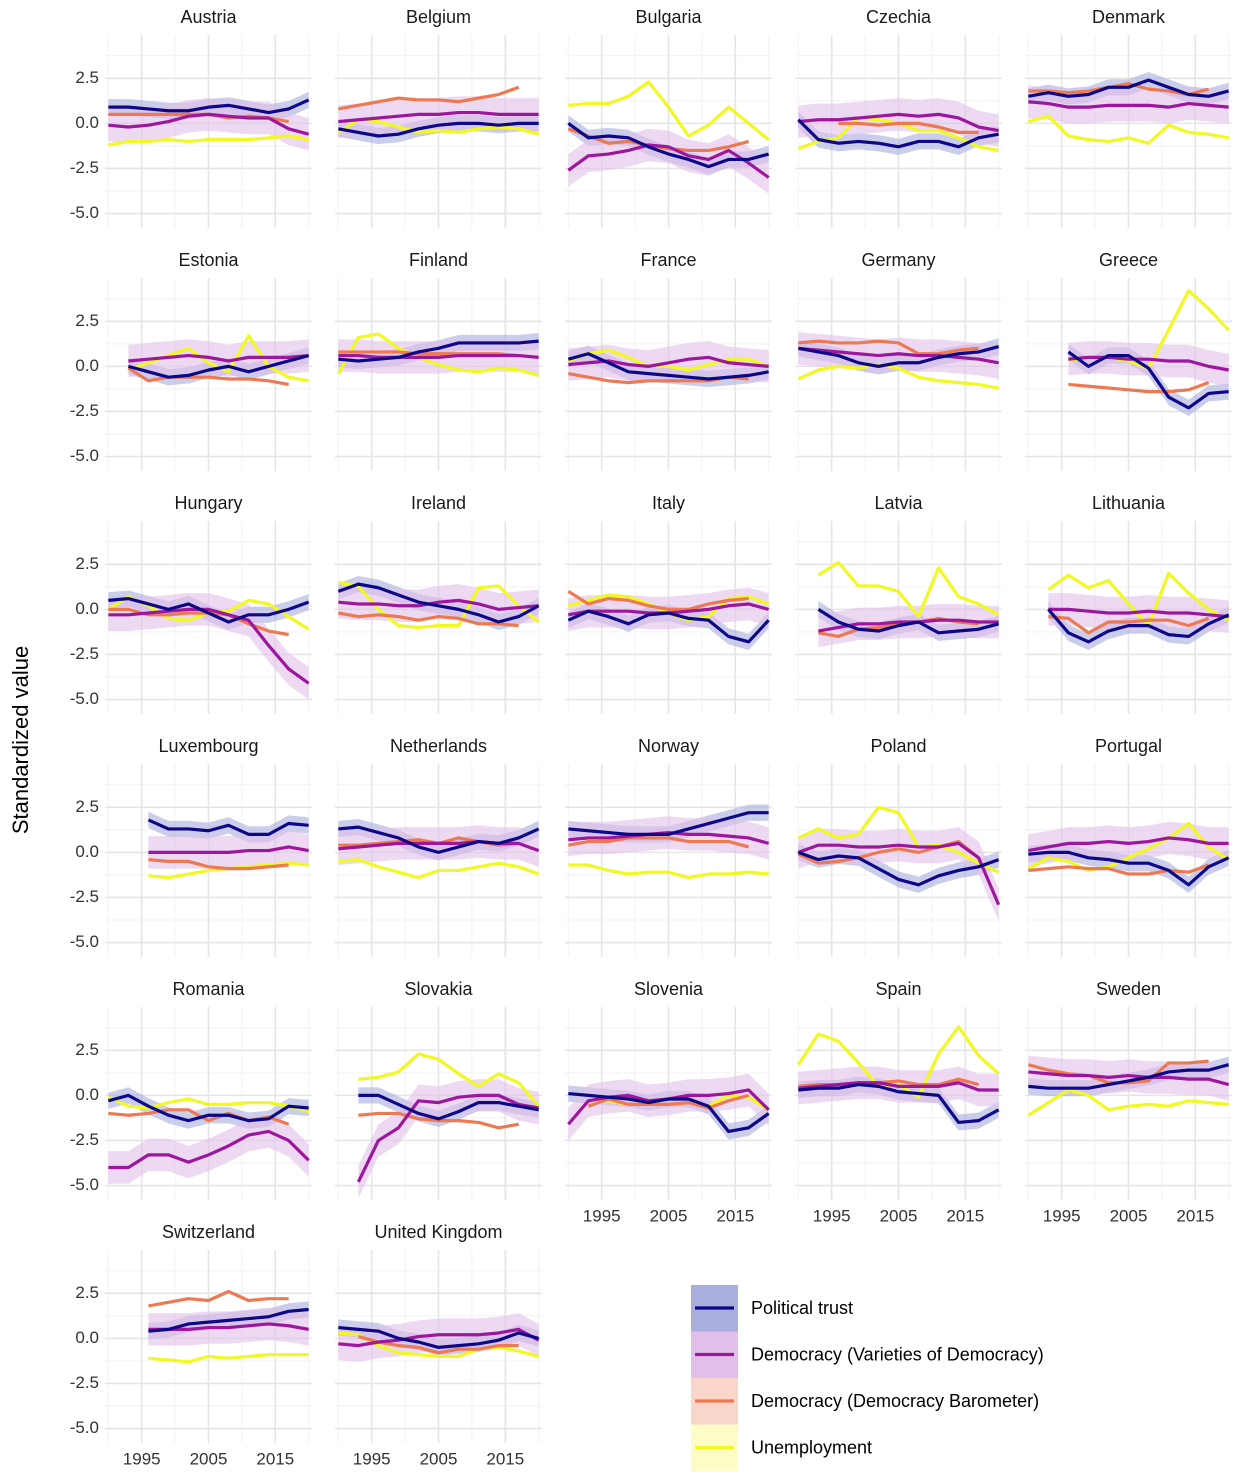 This screenshot has width=1238, height=1475. What do you see at coordinates (191, 117) in the screenshot?
I see `panel: Austria -5.0 -2.5 0.0 2.5` at bounding box center [191, 117].